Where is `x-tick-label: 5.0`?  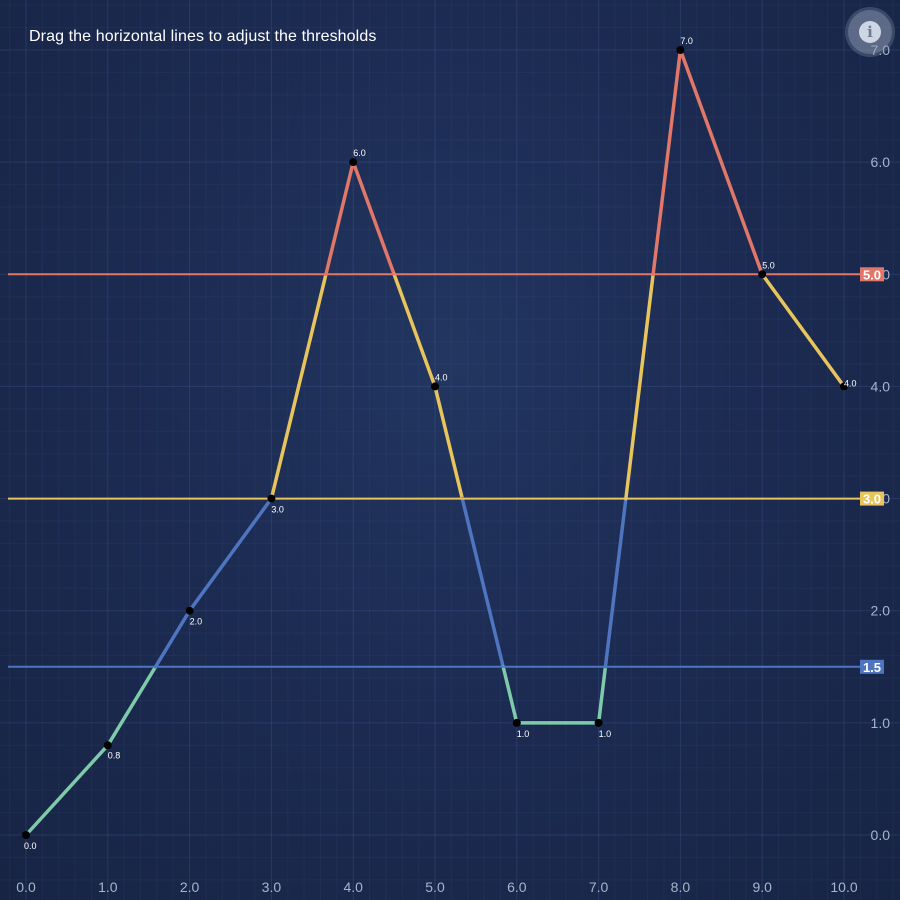 x-tick-label: 5.0 is located at coordinates (435, 887).